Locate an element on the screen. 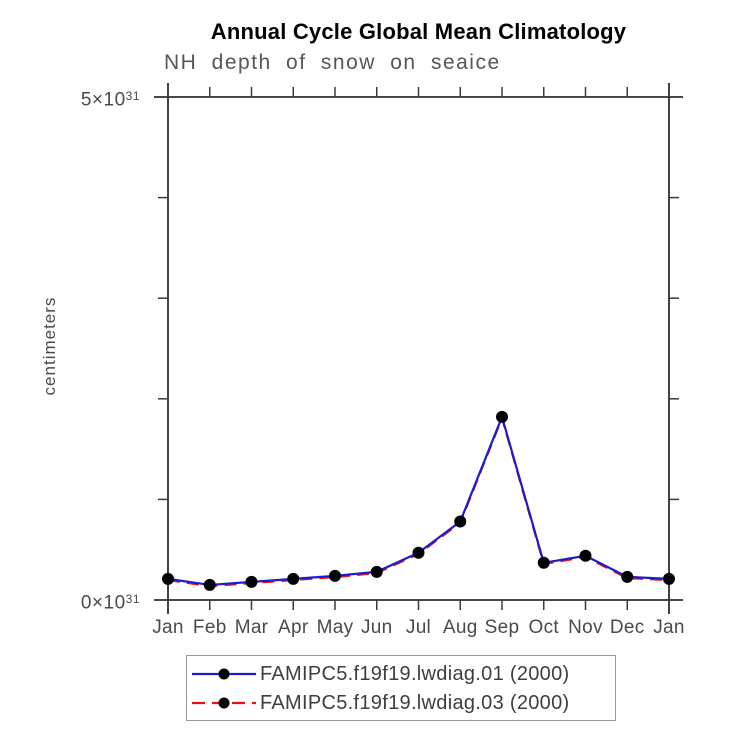 Image resolution: width=733 pixels, height=744 pixels. y-axis-min-label: 0×1031 is located at coordinates (110, 603).